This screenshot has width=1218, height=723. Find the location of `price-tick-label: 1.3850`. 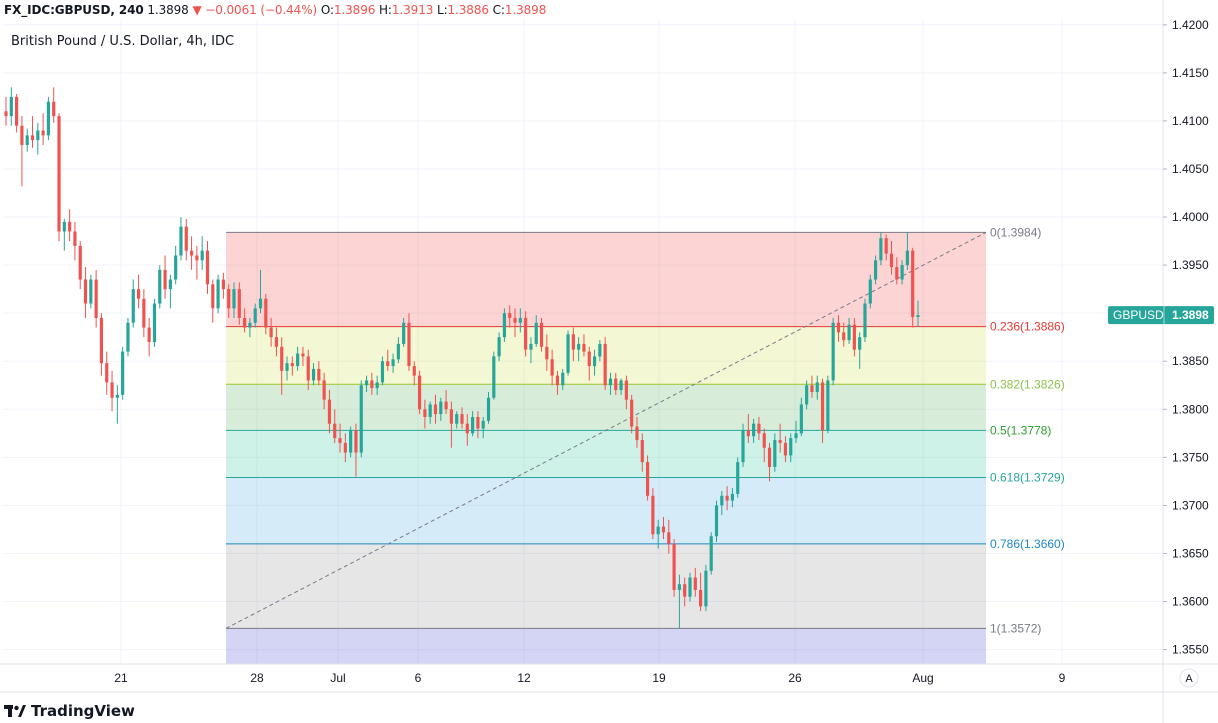

price-tick-label: 1.3850 is located at coordinates (1190, 361).